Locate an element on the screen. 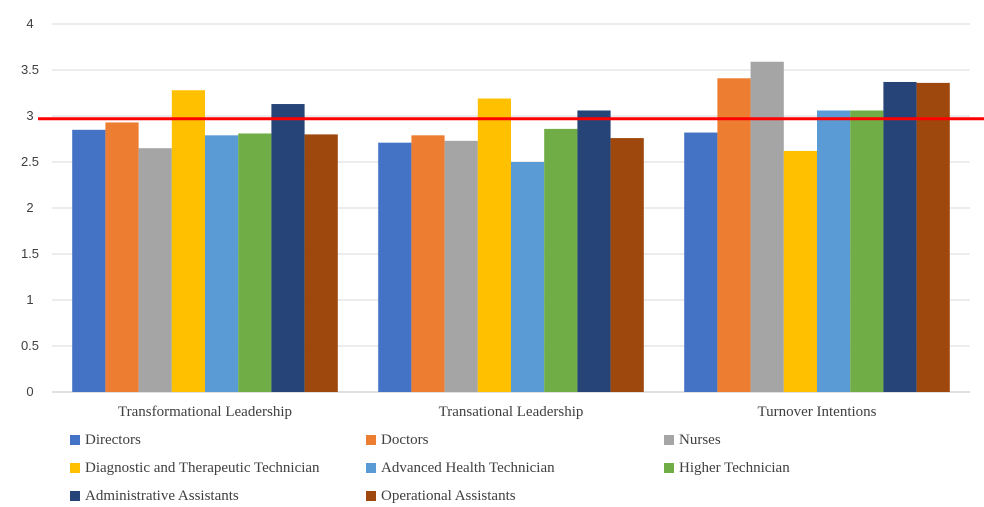 This screenshot has width=984, height=507. y-axis: 0 0.5 1 1.5 2 2.5 3 3.5 4 is located at coordinates (30, 207).